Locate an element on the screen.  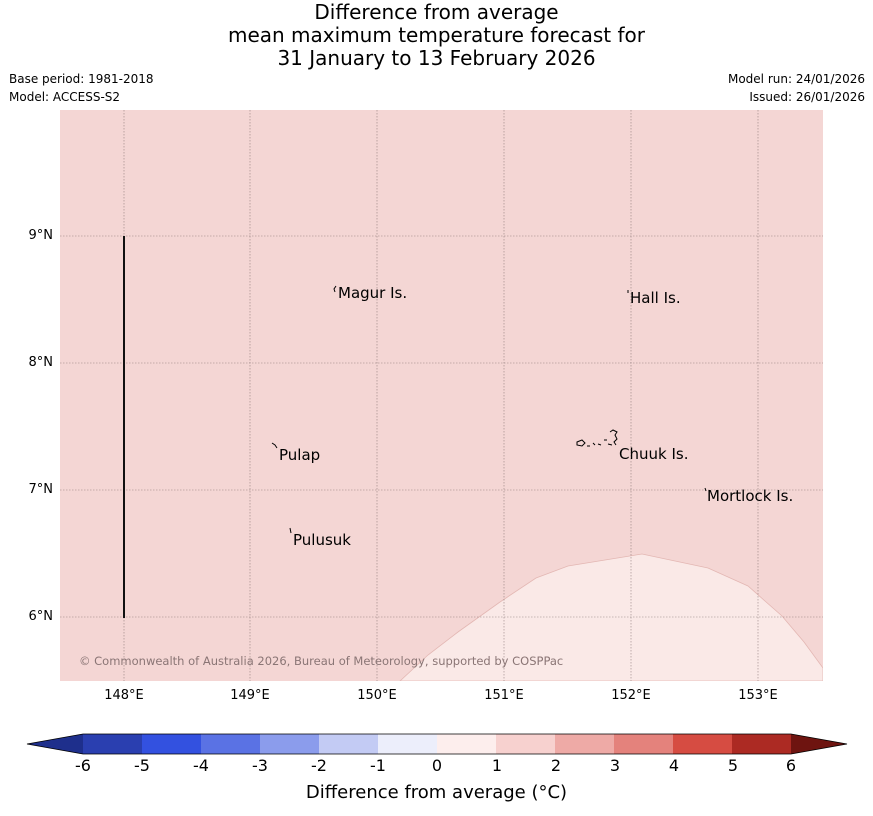
x-tick-152e: 152°E is located at coordinates (631, 695).